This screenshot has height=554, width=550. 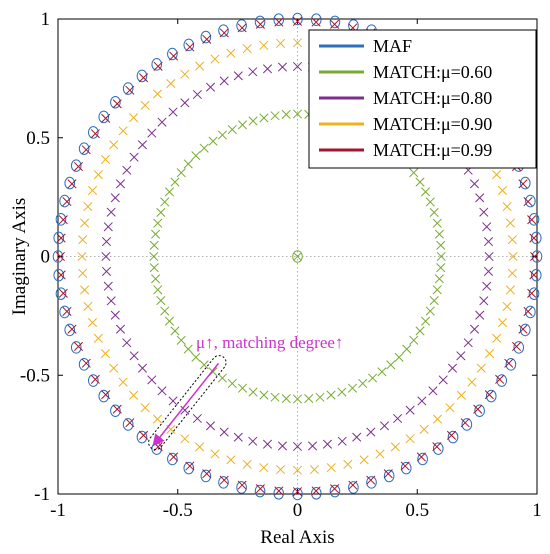 What do you see at coordinates (19, 257) in the screenshot?
I see `y-axis-label: Imaginary Axis` at bounding box center [19, 257].